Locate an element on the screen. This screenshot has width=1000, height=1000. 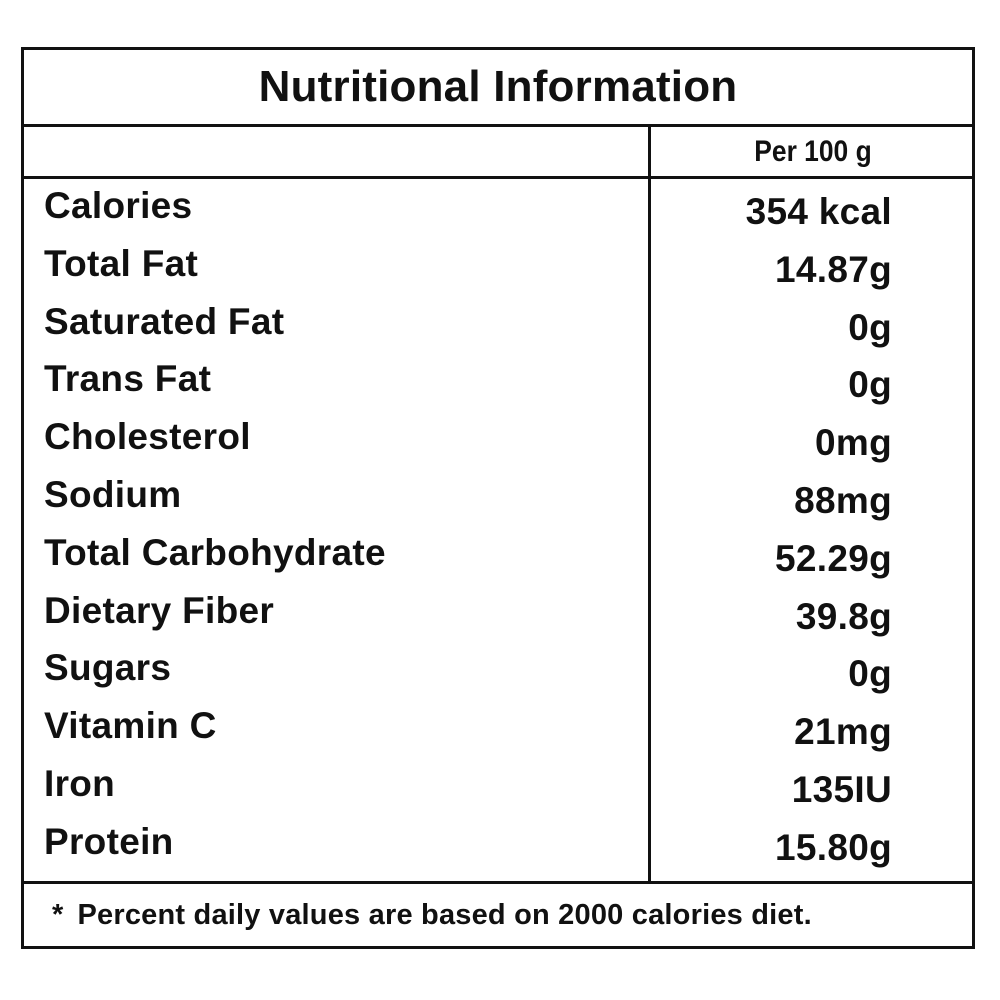
nutrient-amount: 135IU is located at coordinates (841, 789).